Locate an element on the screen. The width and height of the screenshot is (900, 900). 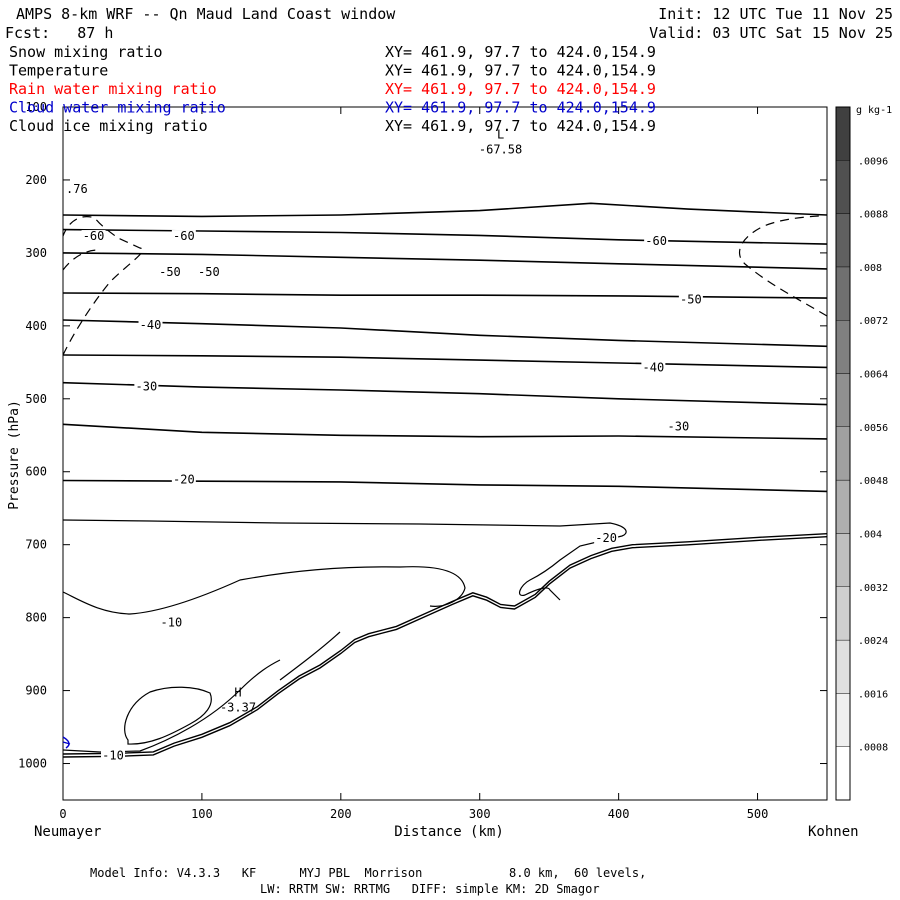
x-tick-label: 0 is located at coordinates (62, 814).